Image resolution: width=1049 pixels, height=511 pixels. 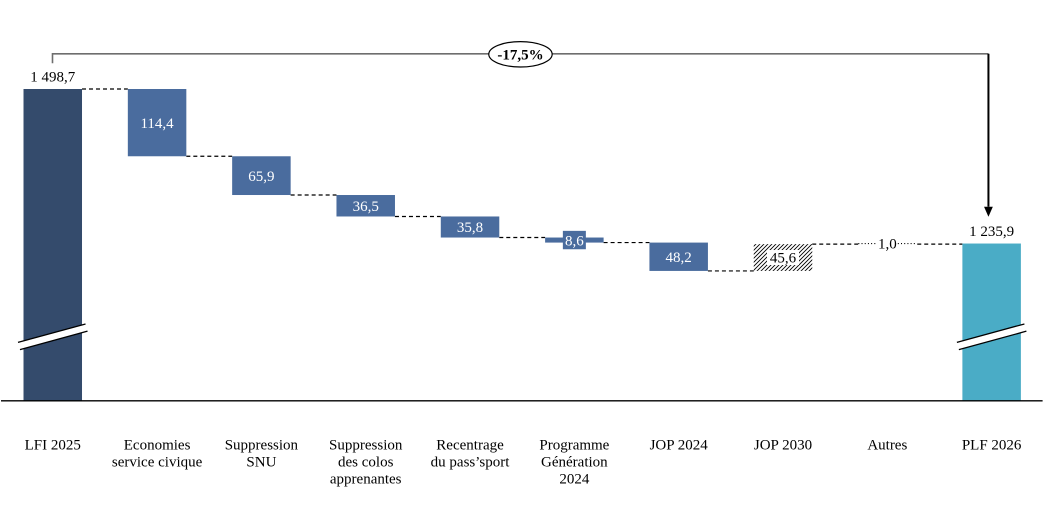 I want to click on value-box-jop-2030, so click(x=783, y=258).